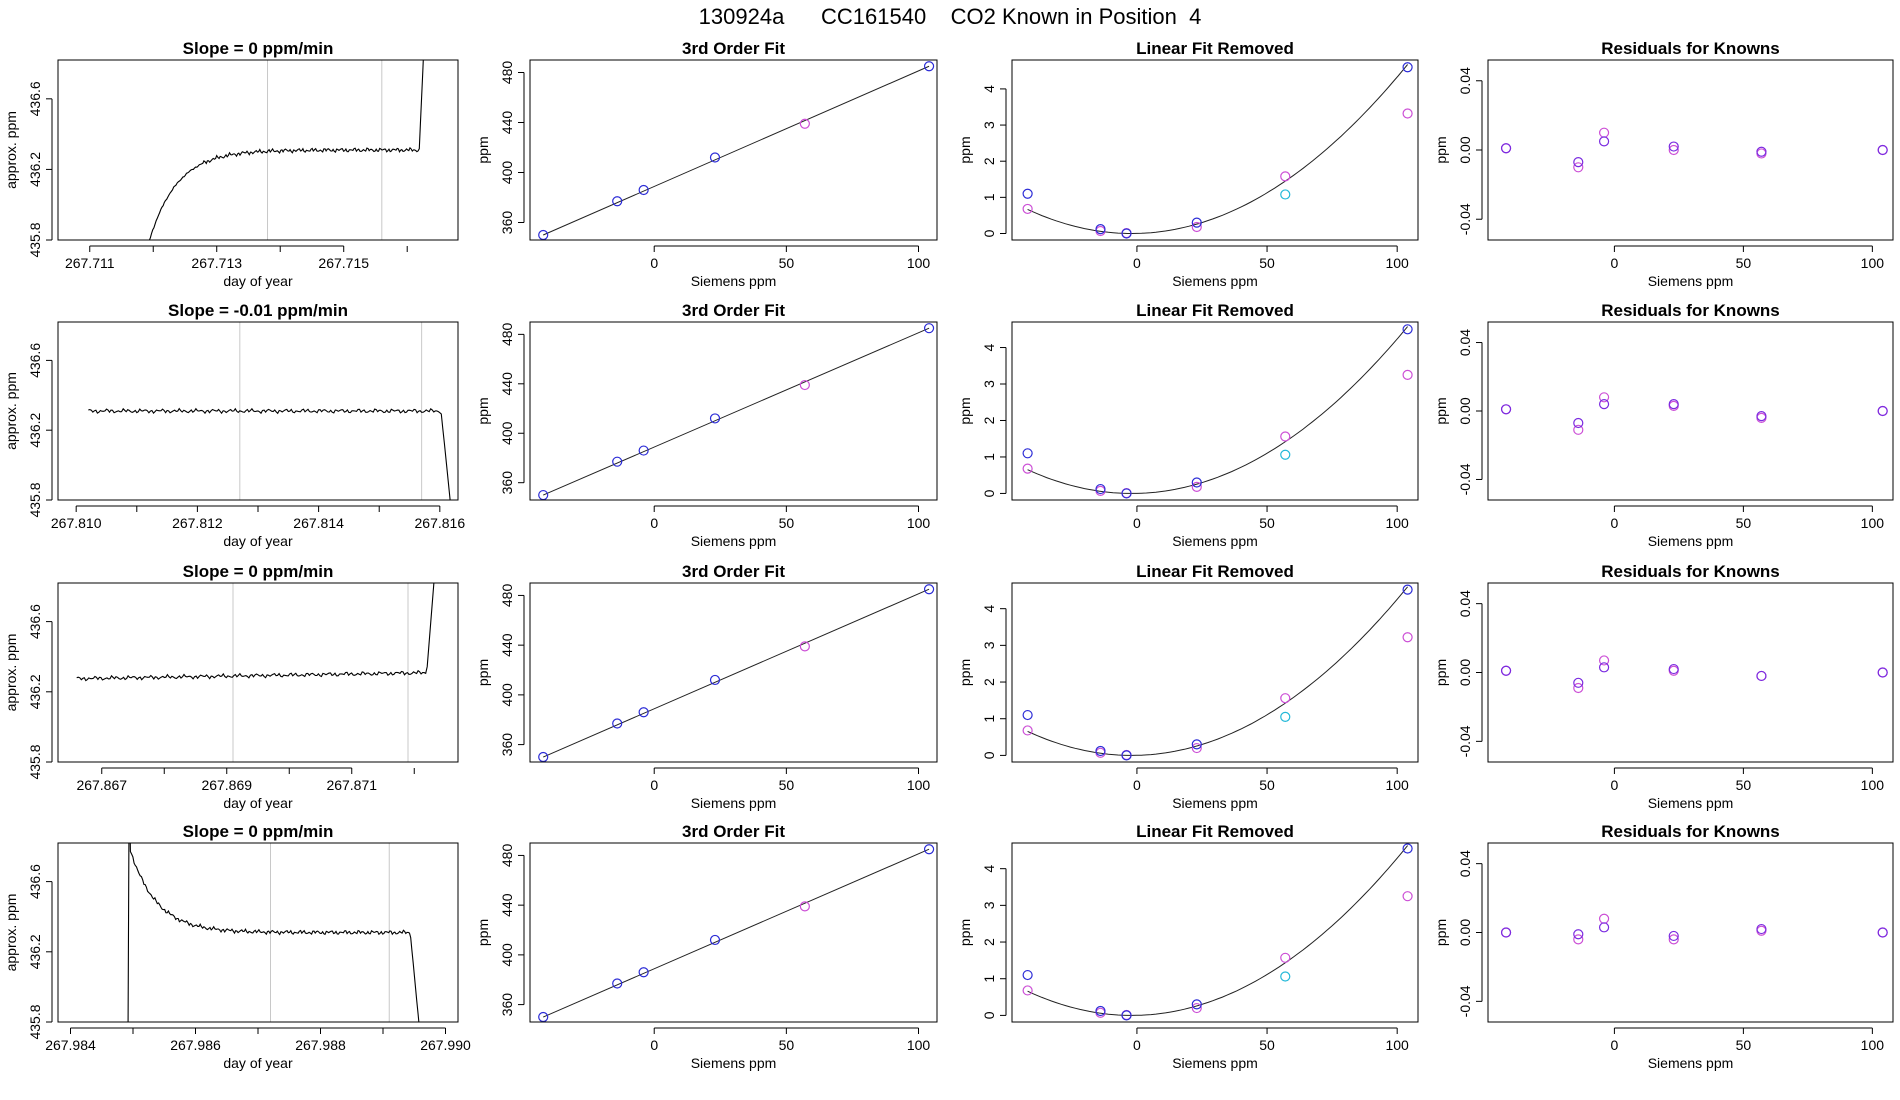  I want to click on y-tick-label: 400, so click(507, 955).